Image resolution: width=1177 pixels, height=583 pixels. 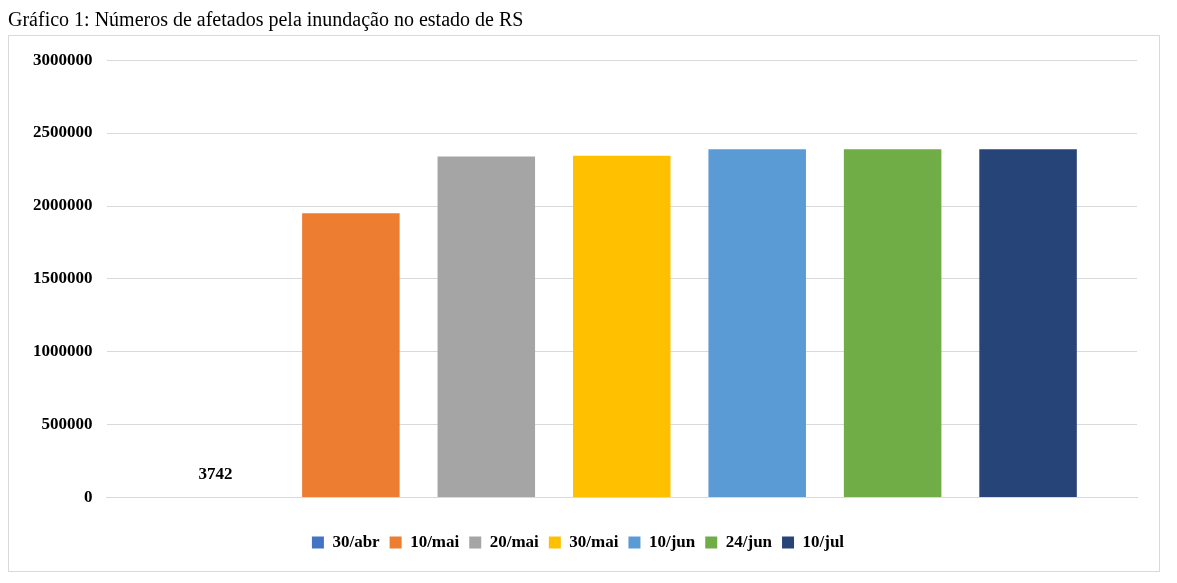 I want to click on legend-label: 10/jun, so click(x=672, y=541).